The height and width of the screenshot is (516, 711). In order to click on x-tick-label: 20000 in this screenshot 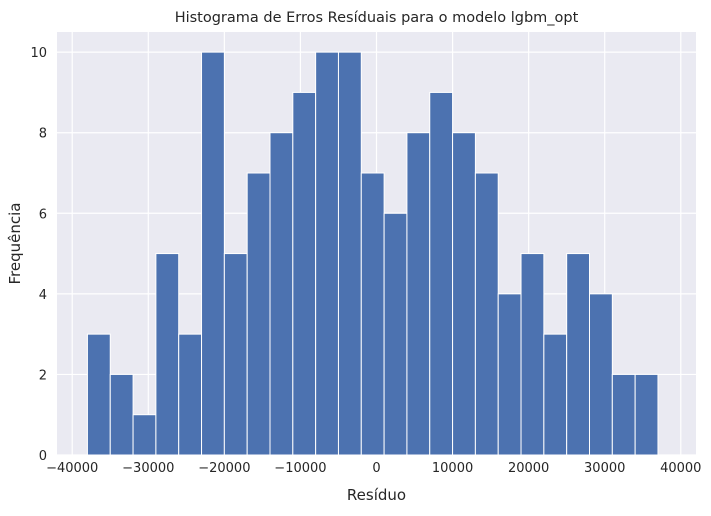, I will do `click(528, 468)`.